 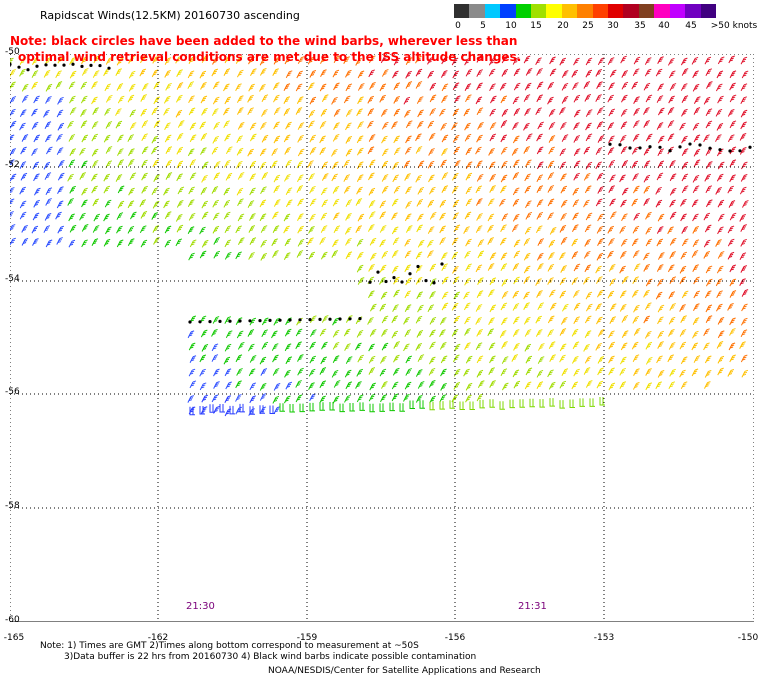 What do you see at coordinates (458, 26) in the screenshot?
I see `scale-label: 0` at bounding box center [458, 26].